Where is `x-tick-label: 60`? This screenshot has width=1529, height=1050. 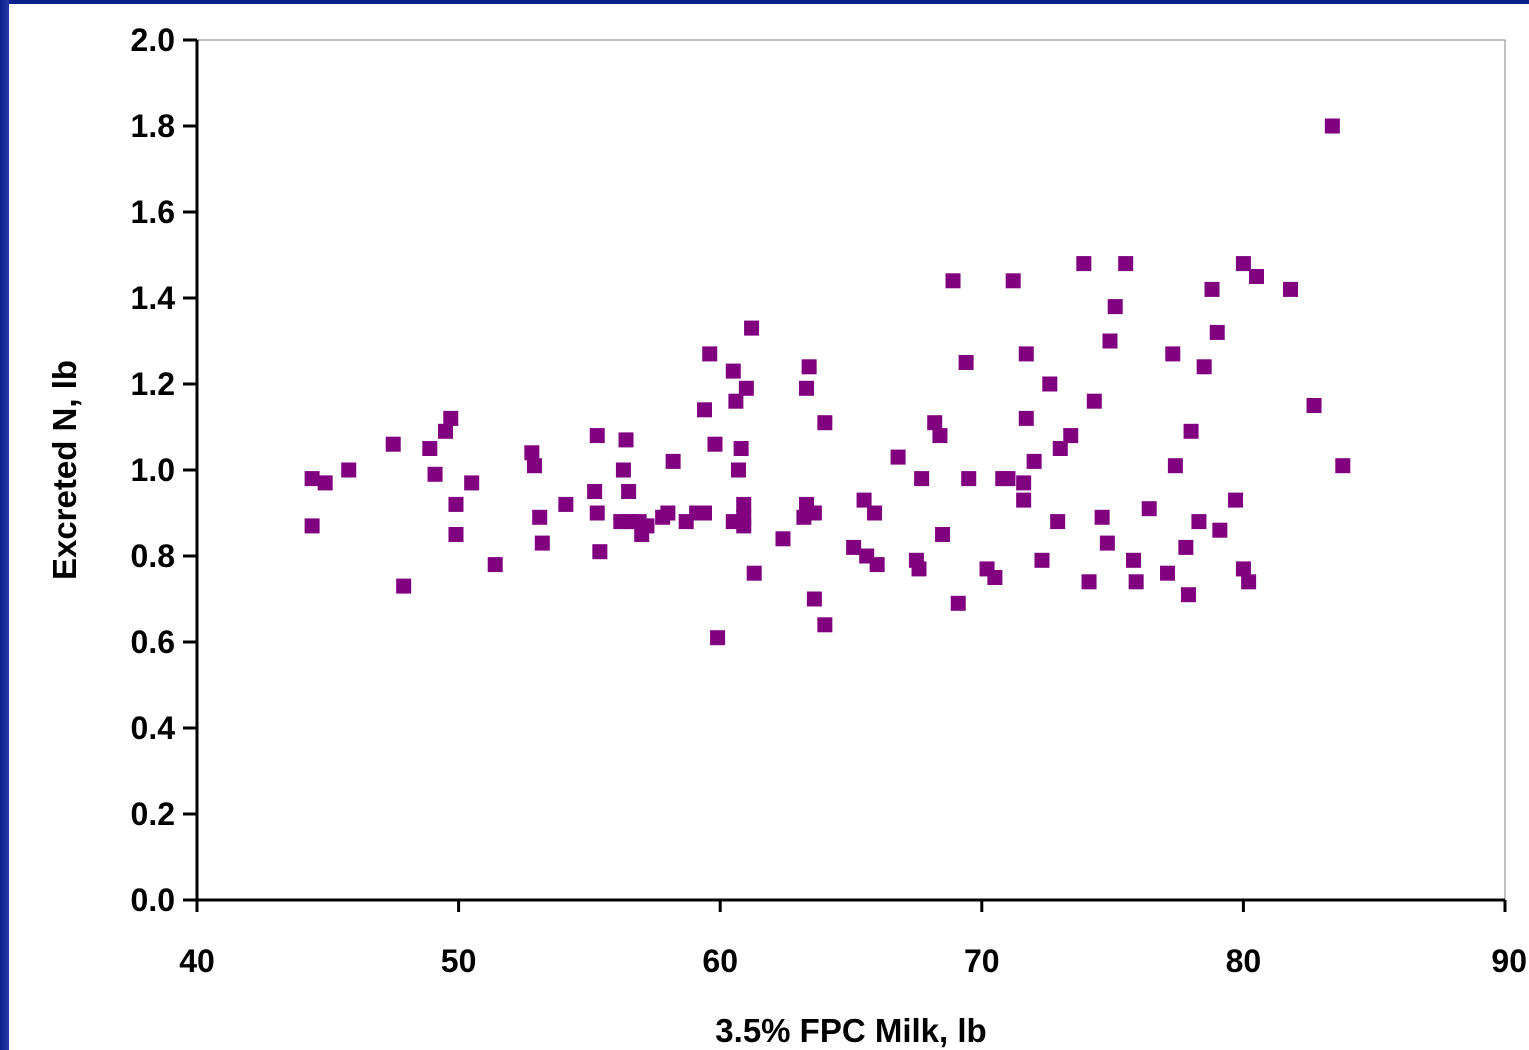
x-tick-label: 60 is located at coordinates (720, 961).